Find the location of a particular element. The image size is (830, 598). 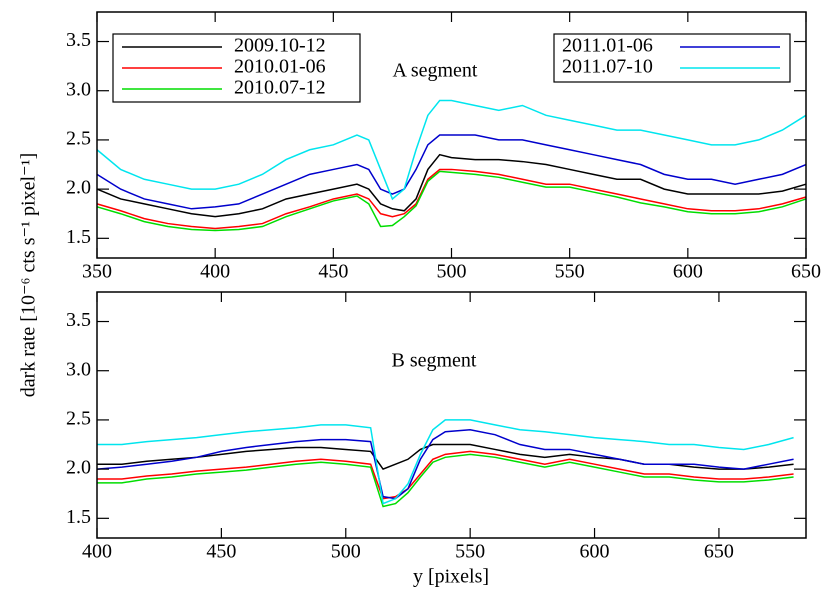

legend-label: 2011.01-06 is located at coordinates (607, 46).